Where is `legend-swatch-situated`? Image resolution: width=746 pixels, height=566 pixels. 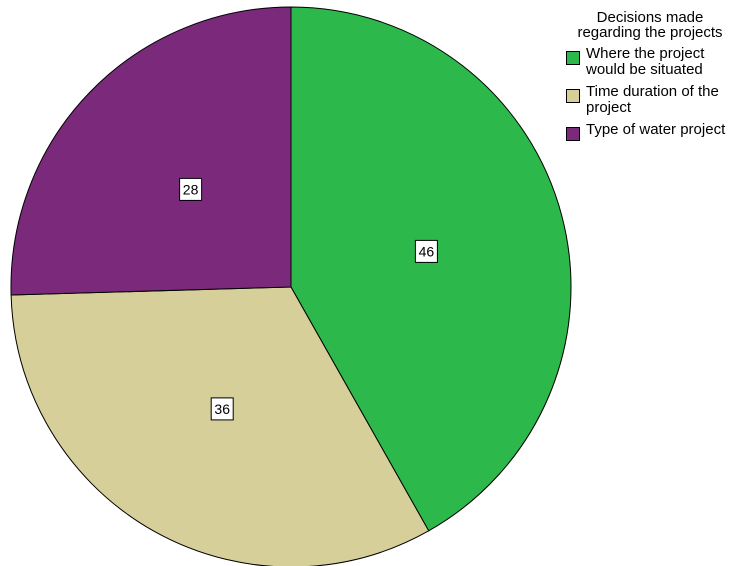
legend-swatch-situated is located at coordinates (573, 58).